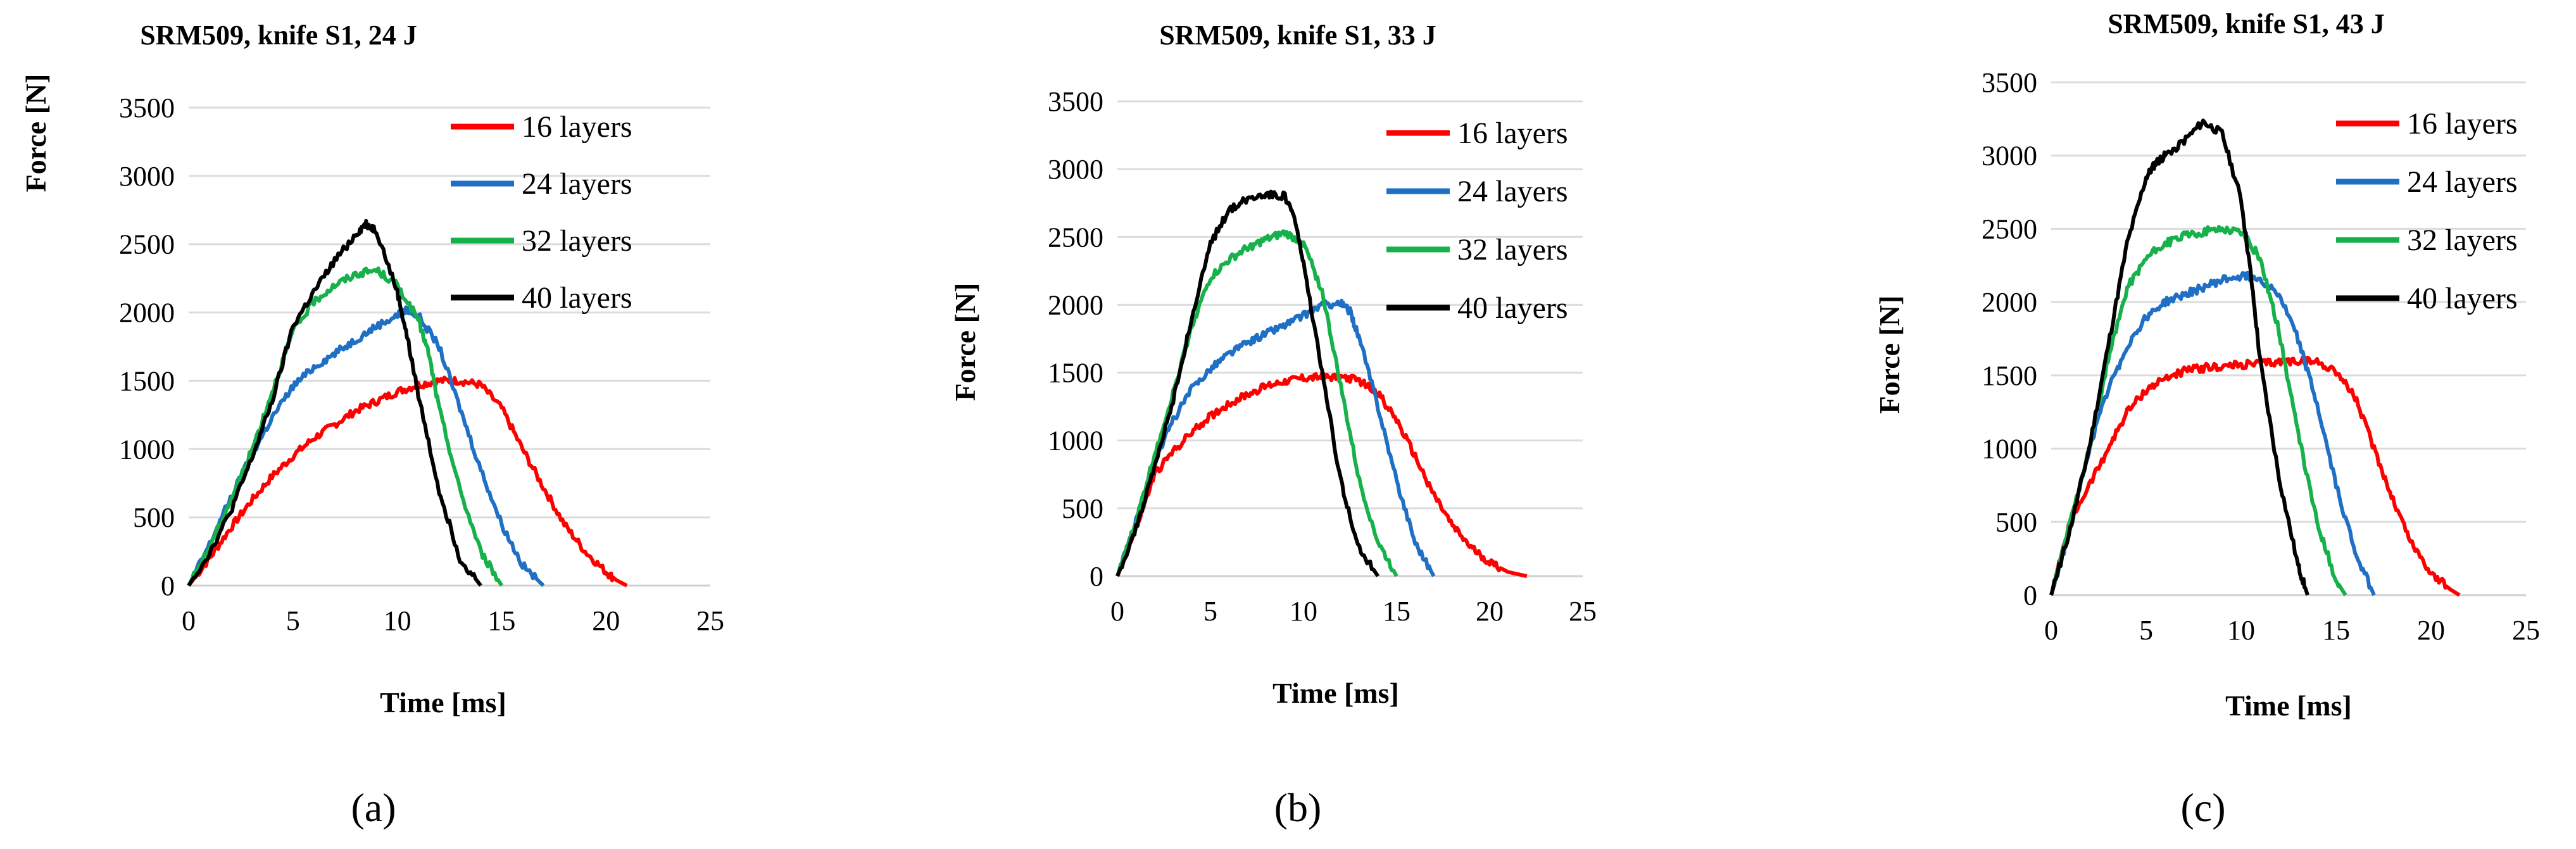 This screenshot has height=849, width=2576. What do you see at coordinates (2202, 807) in the screenshot?
I see `panel-label: (c)` at bounding box center [2202, 807].